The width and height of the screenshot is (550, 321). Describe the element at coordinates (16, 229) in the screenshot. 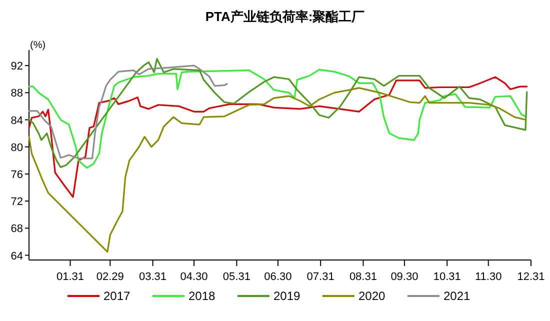

I see `y-tick-label: 68` at that location.